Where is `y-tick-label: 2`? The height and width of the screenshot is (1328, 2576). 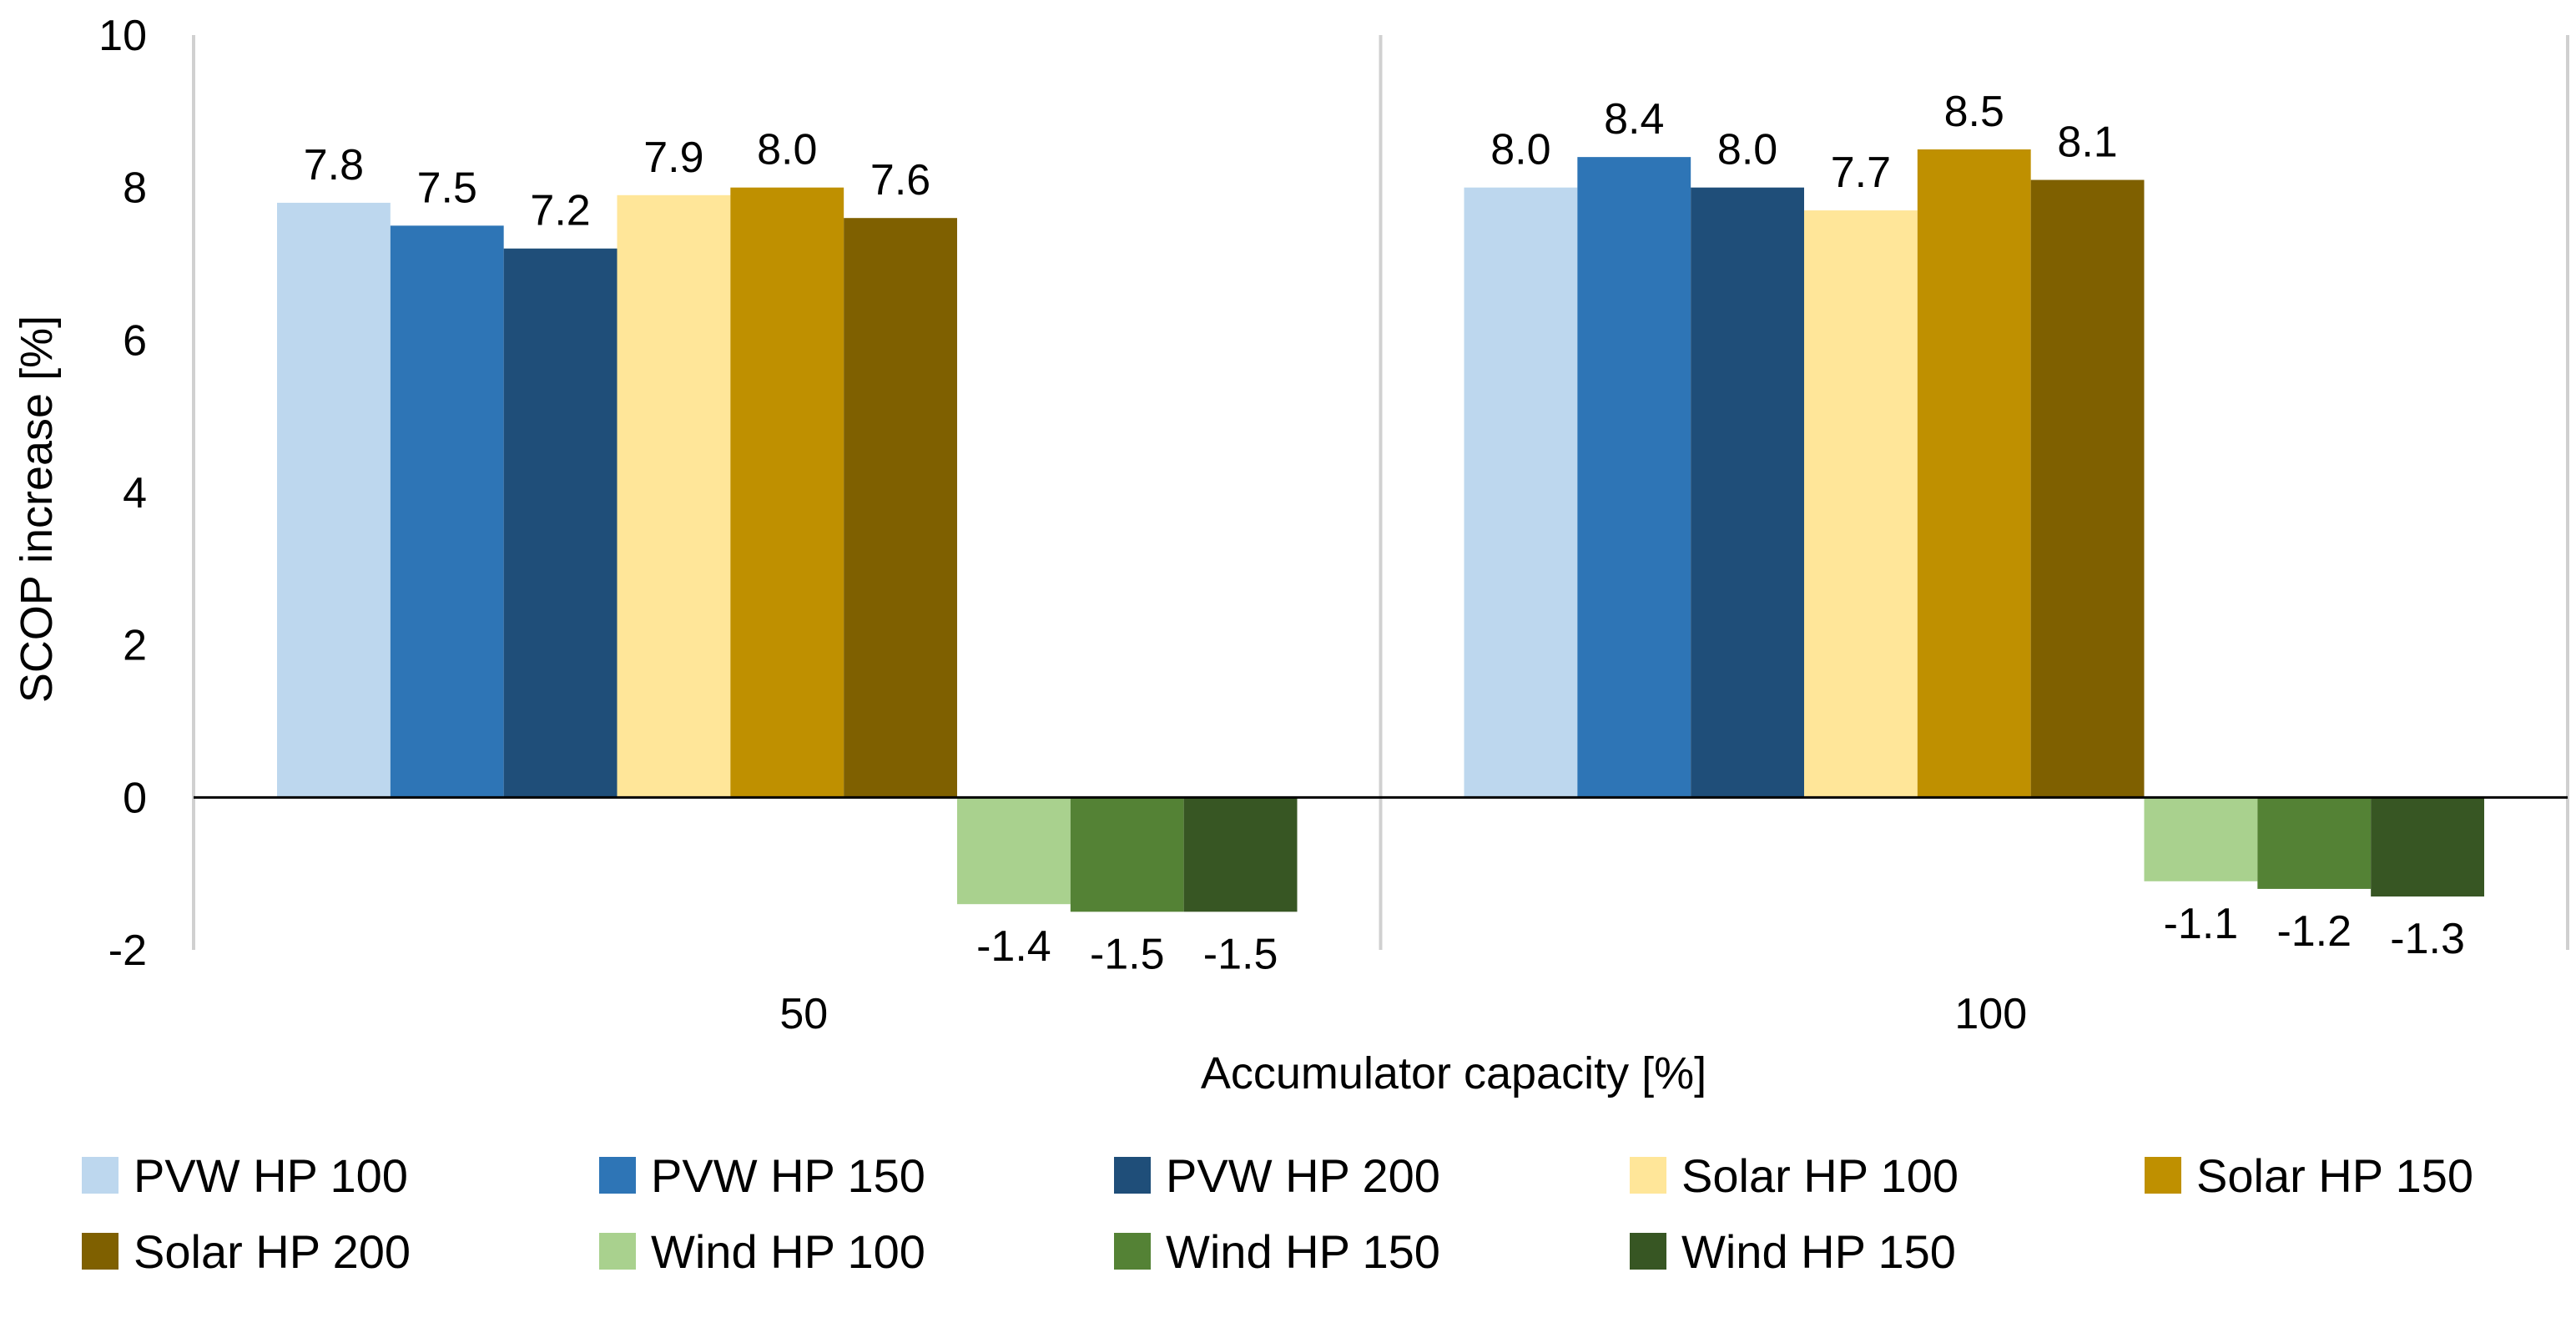
y-tick-label: 2 is located at coordinates (135, 646).